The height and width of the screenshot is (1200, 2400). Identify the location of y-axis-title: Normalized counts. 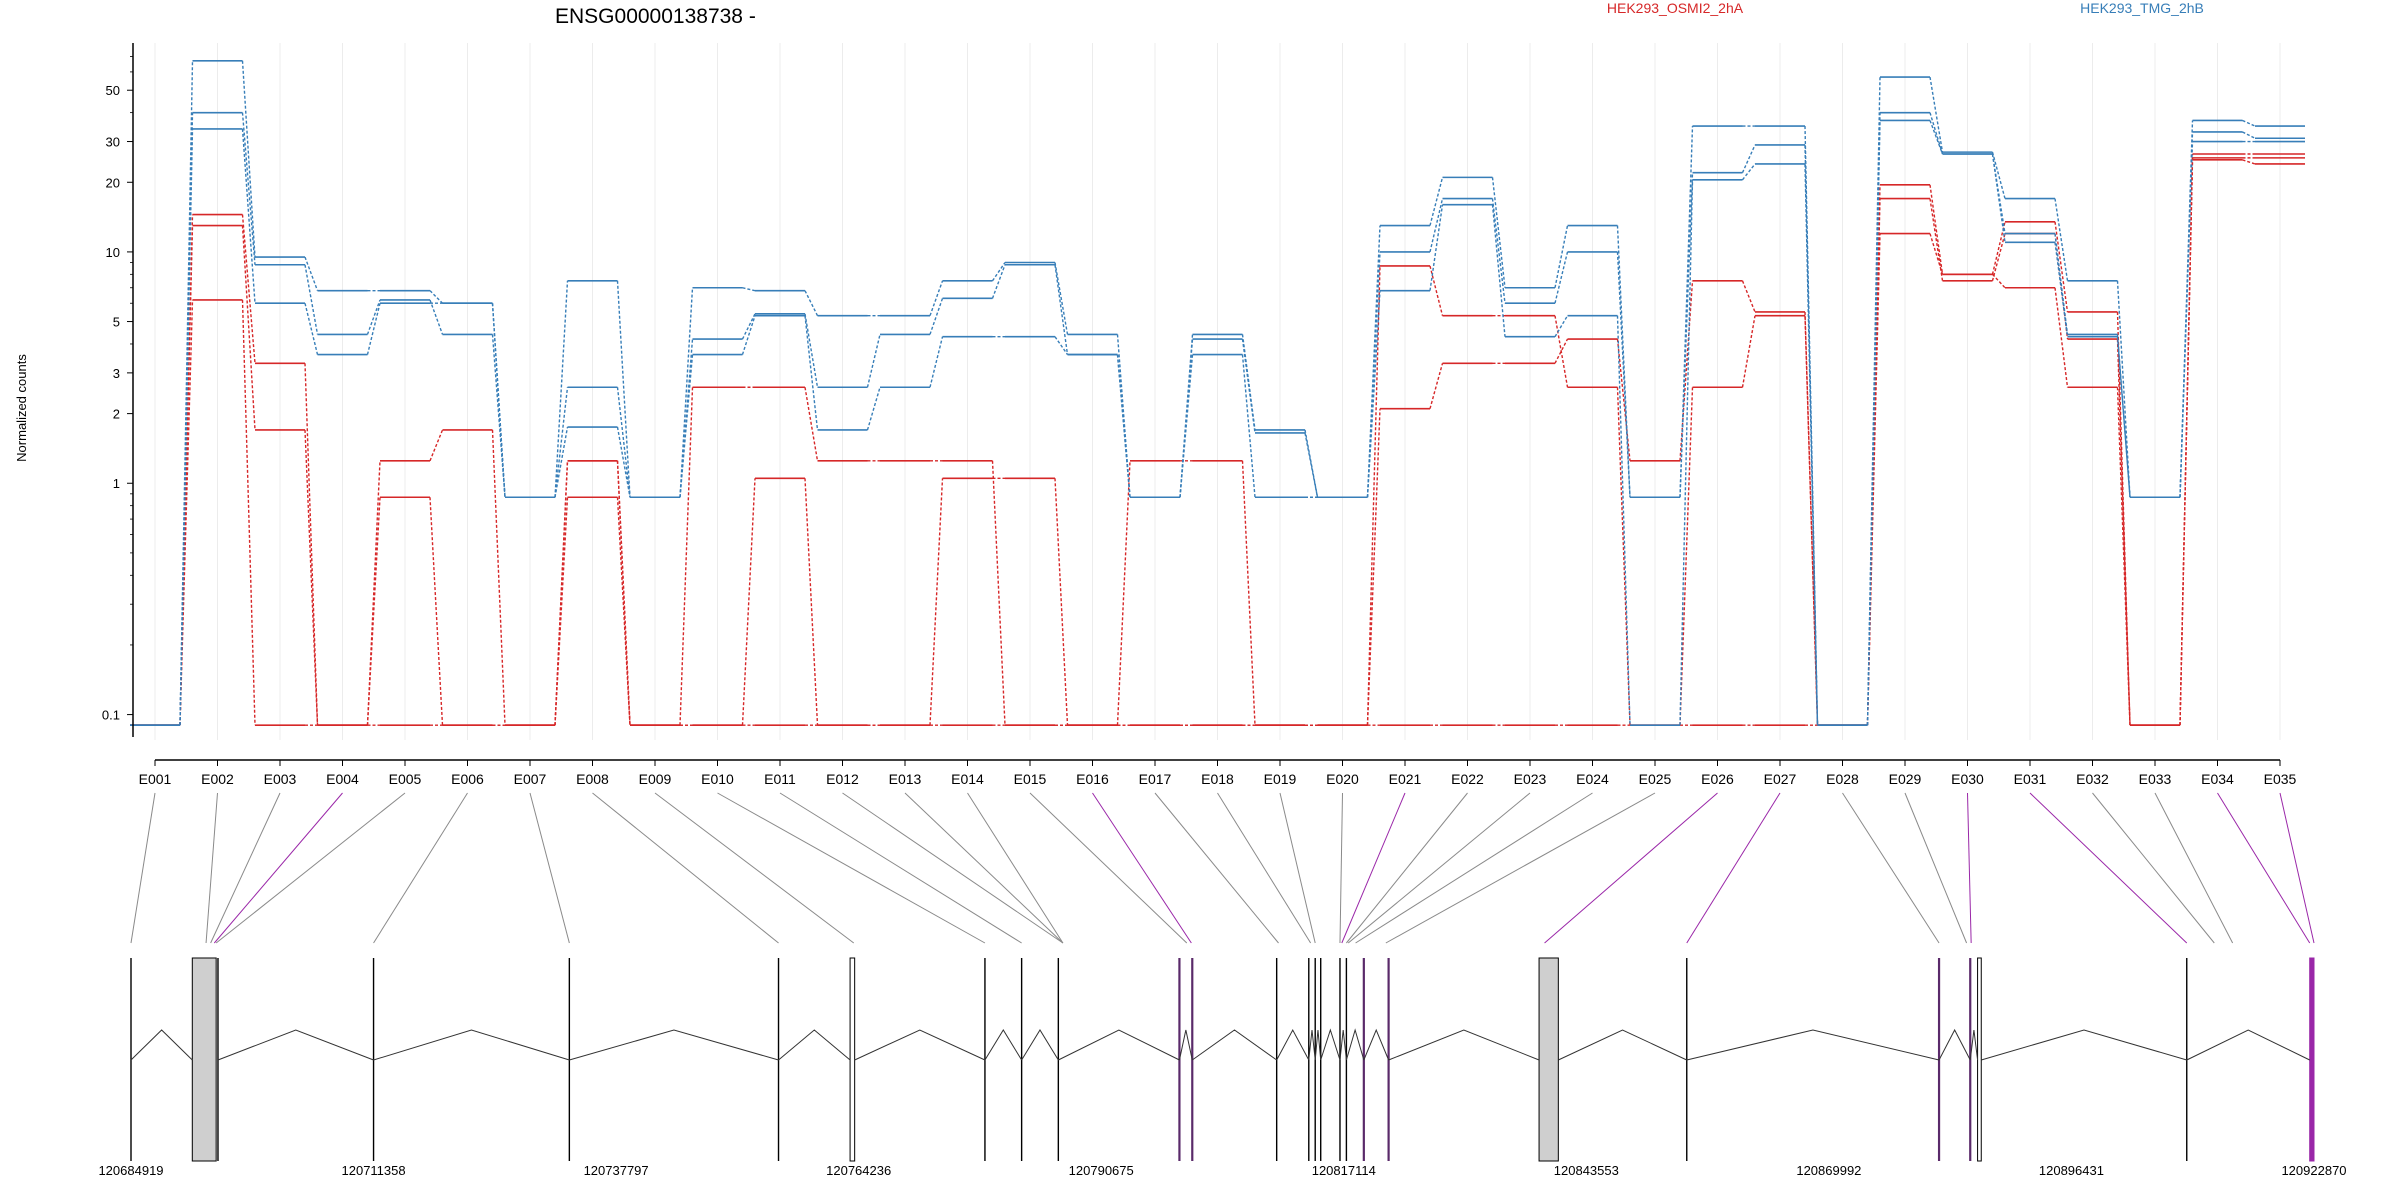
(21, 408).